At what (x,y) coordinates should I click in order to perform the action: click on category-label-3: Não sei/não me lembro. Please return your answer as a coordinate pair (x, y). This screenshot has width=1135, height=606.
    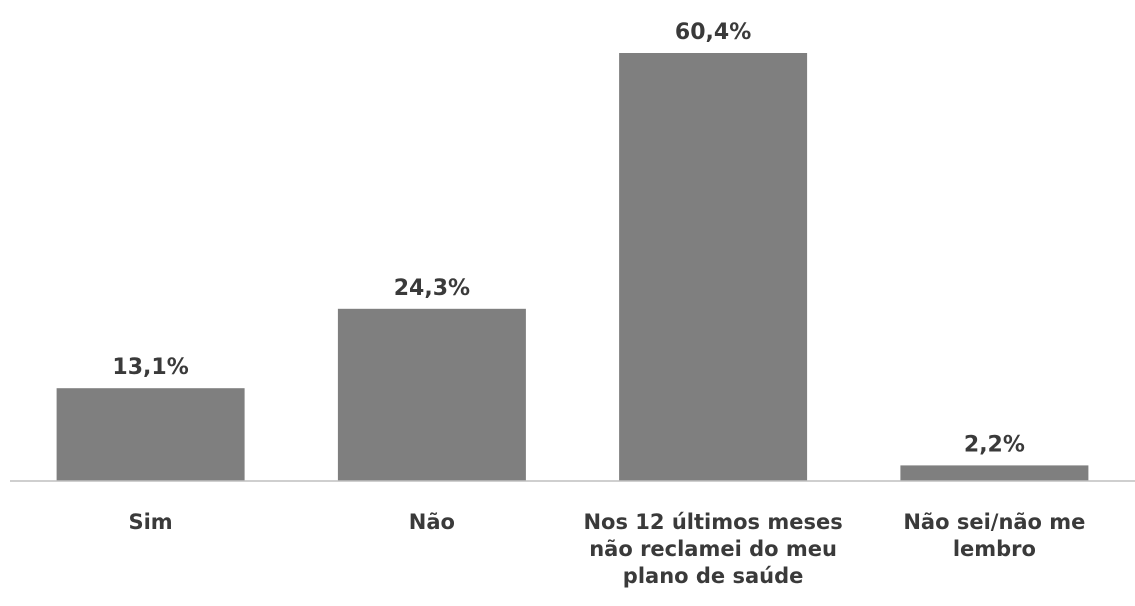
    Looking at the image, I should click on (994, 535).